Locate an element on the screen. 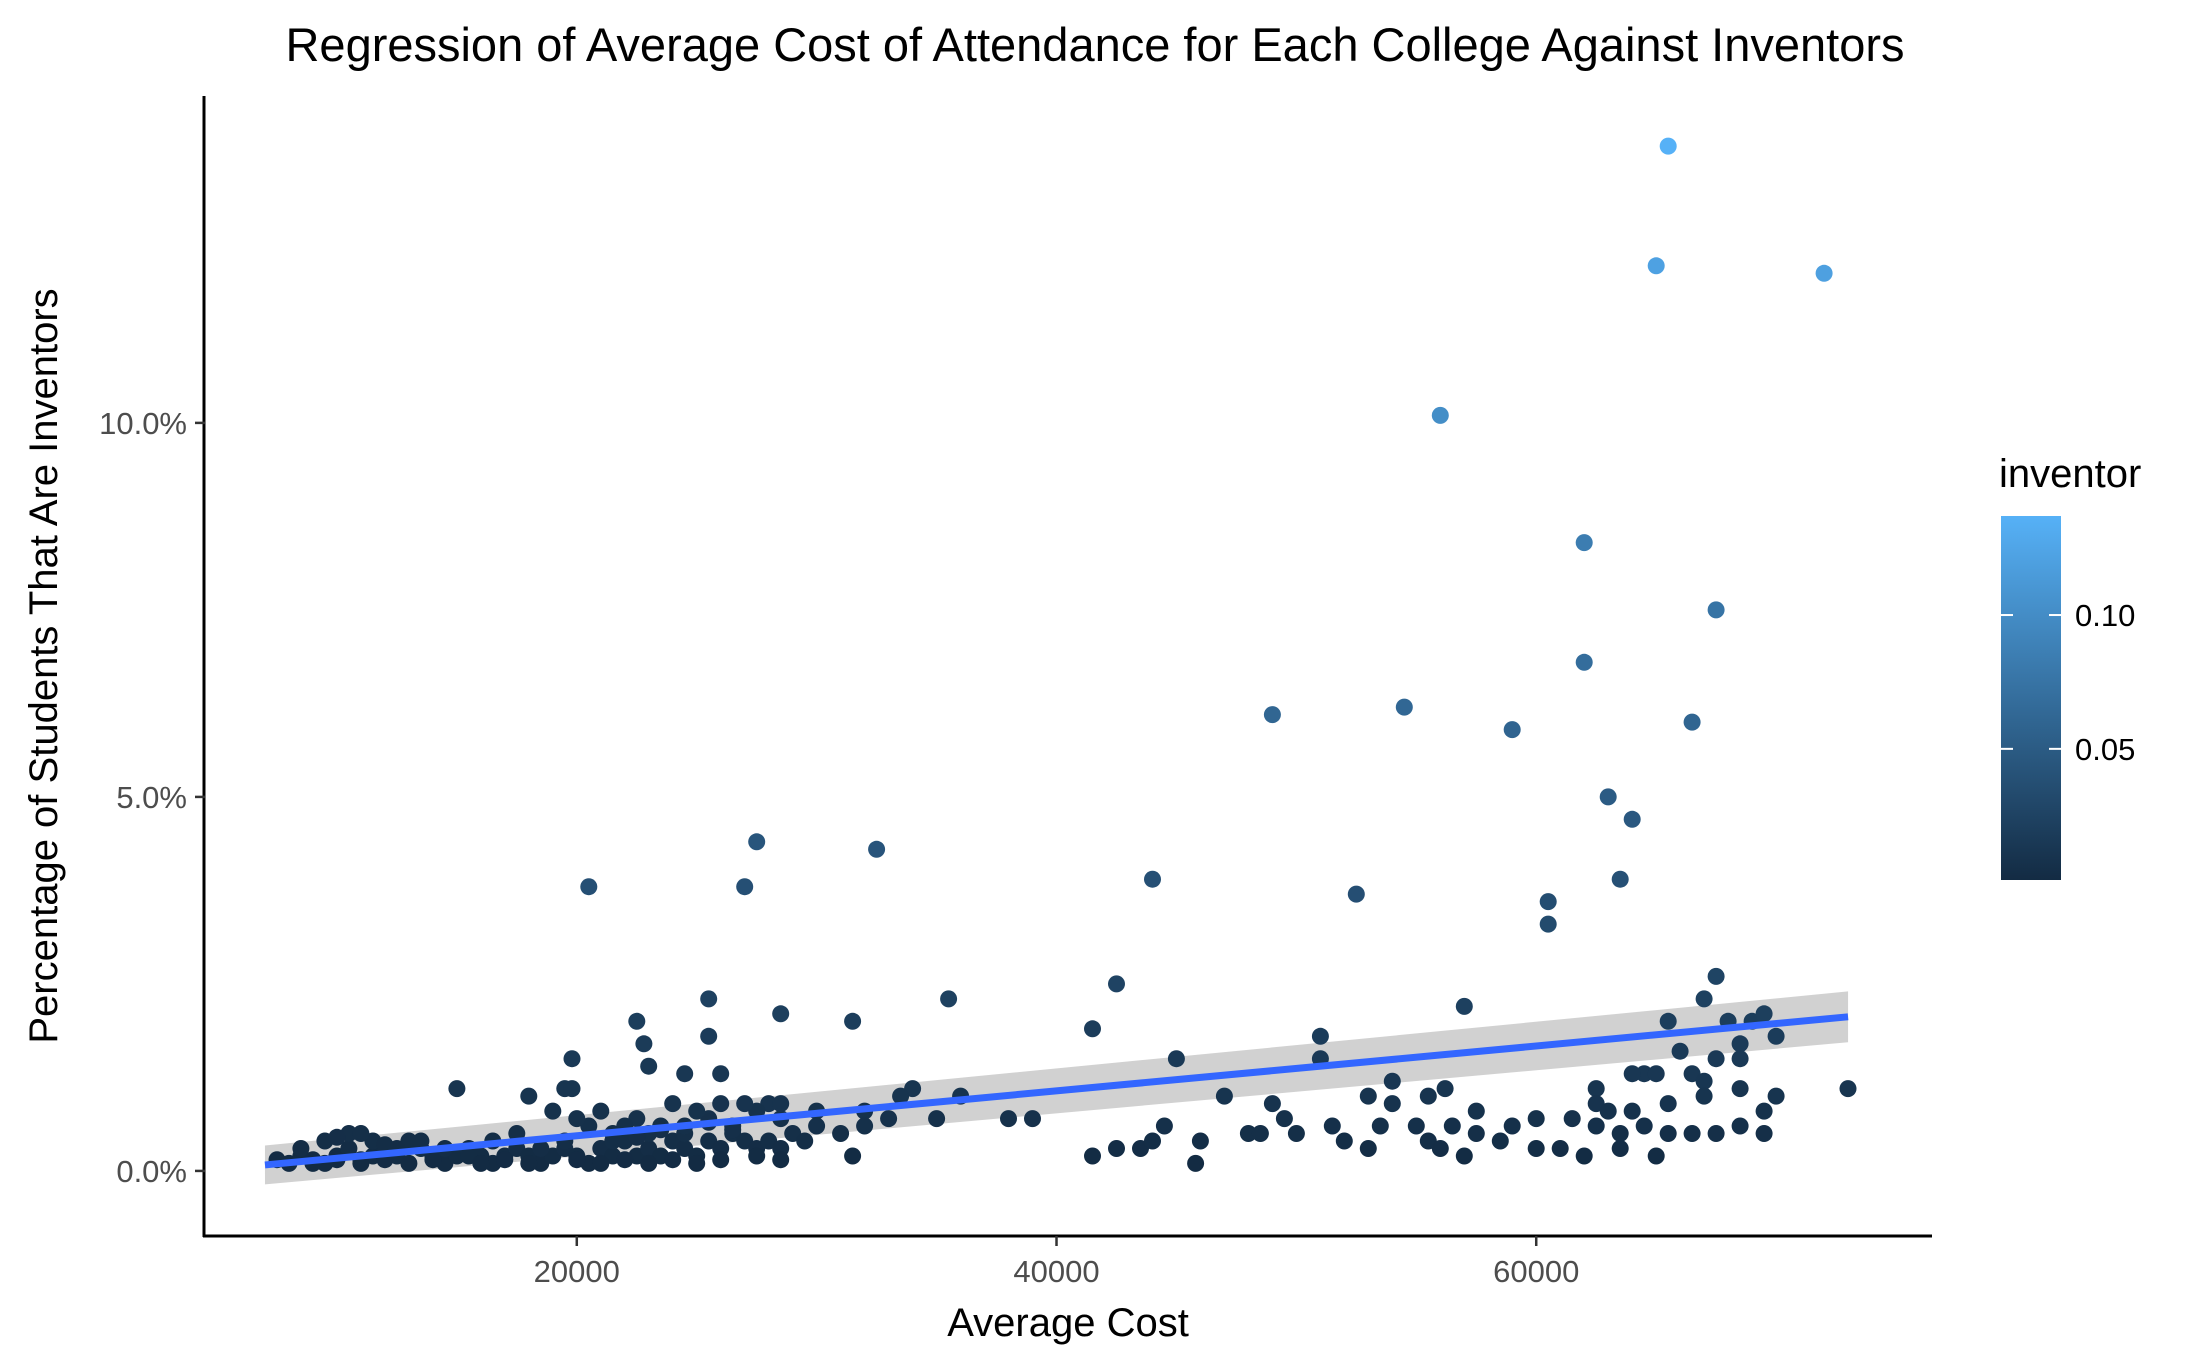 This screenshot has width=2187, height=1351. legend-tick-label: 0.10 is located at coordinates (2105, 615).